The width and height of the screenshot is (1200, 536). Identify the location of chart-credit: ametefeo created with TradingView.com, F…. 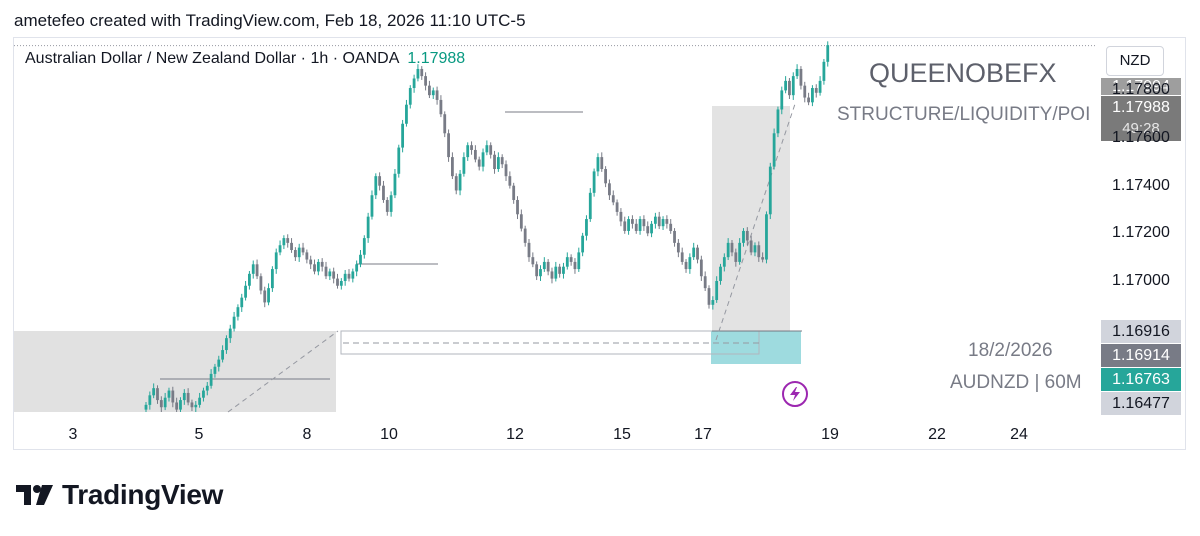
(270, 20).